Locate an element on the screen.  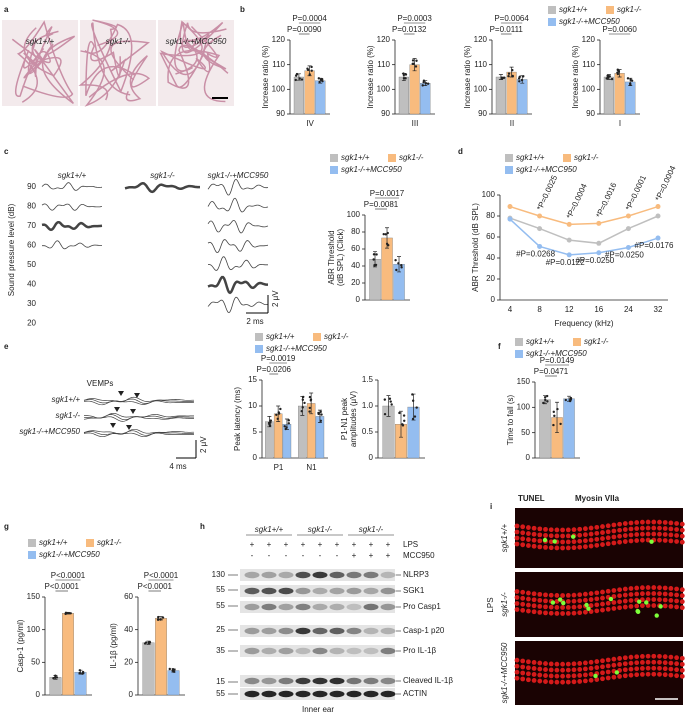
p-value: P=0.0111 is located at coordinates (507, 29).